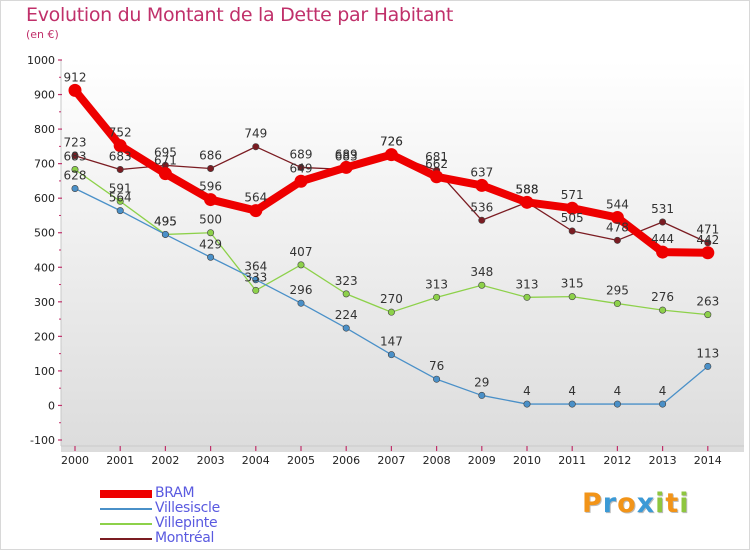 The image size is (750, 550). What do you see at coordinates (120, 188) in the screenshot?
I see `data-label: 591` at bounding box center [120, 188].